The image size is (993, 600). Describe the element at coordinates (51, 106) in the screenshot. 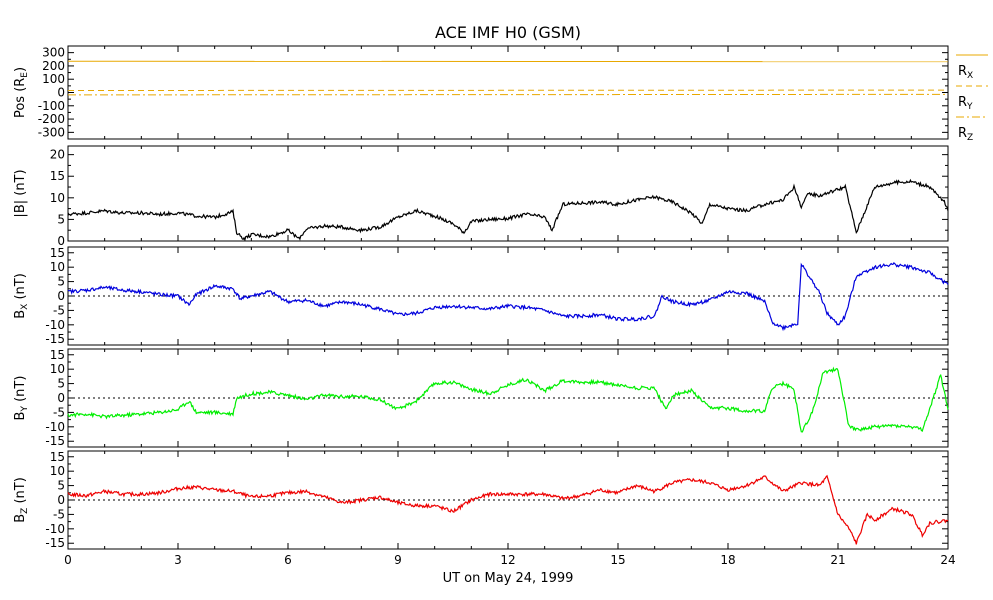

I see `y-tick-label: -100` at that location.